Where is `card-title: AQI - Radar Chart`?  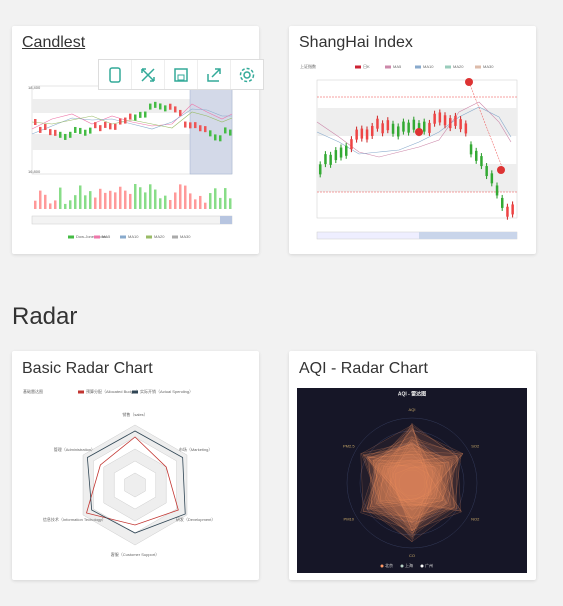 card-title: AQI - Radar Chart is located at coordinates (363, 368).